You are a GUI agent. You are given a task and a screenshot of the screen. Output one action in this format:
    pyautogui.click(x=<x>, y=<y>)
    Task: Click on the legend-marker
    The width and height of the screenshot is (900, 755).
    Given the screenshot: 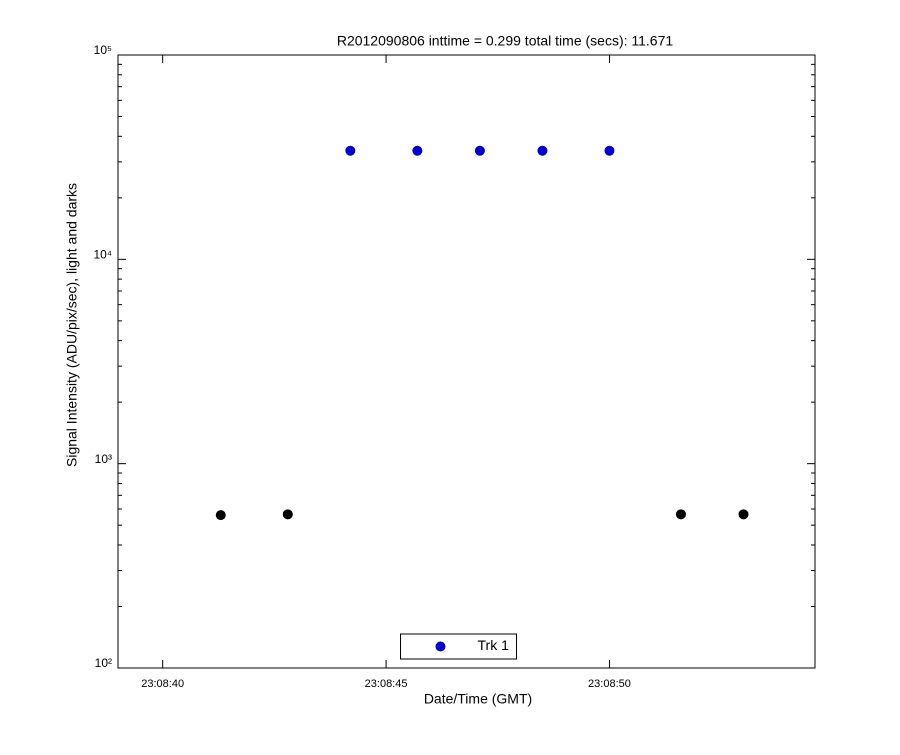 What is the action you would take?
    pyautogui.click(x=440, y=646)
    